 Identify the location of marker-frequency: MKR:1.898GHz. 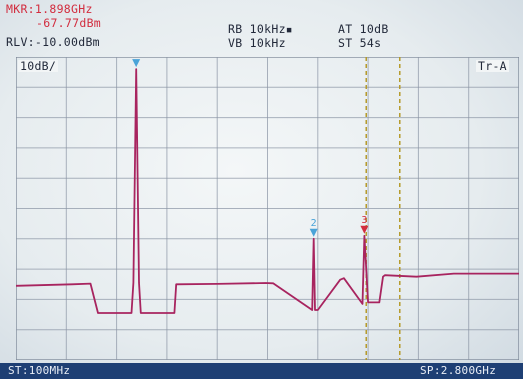
(49, 9).